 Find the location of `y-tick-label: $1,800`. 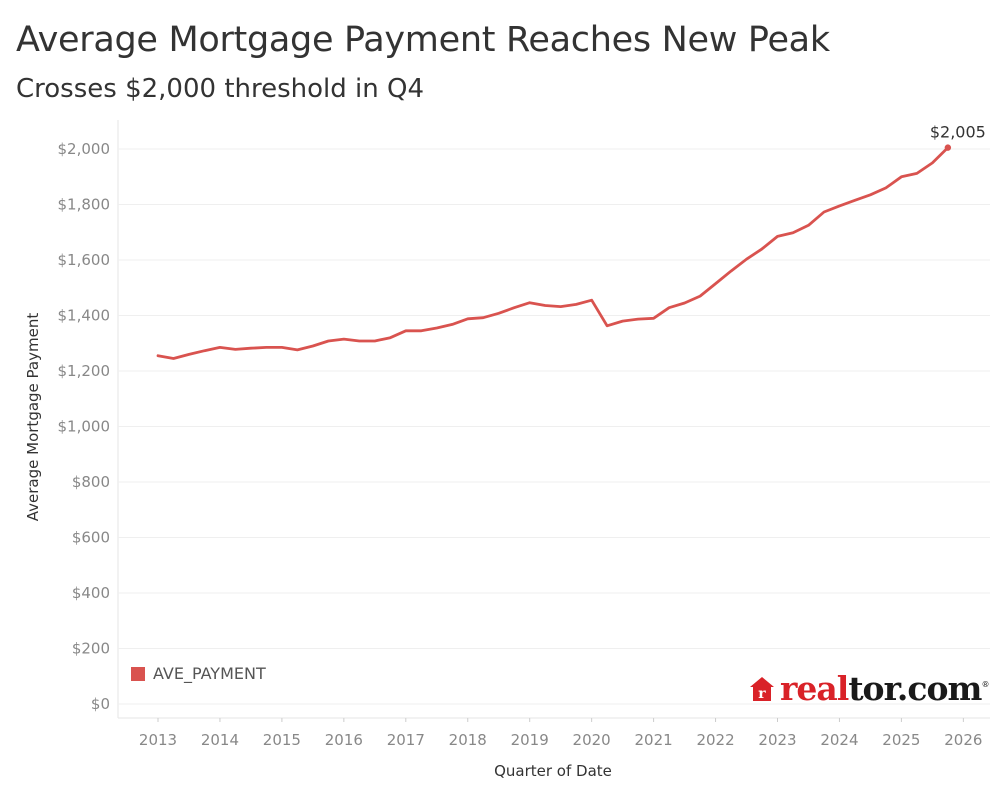

y-tick-label: $1,800 is located at coordinates (84, 205).